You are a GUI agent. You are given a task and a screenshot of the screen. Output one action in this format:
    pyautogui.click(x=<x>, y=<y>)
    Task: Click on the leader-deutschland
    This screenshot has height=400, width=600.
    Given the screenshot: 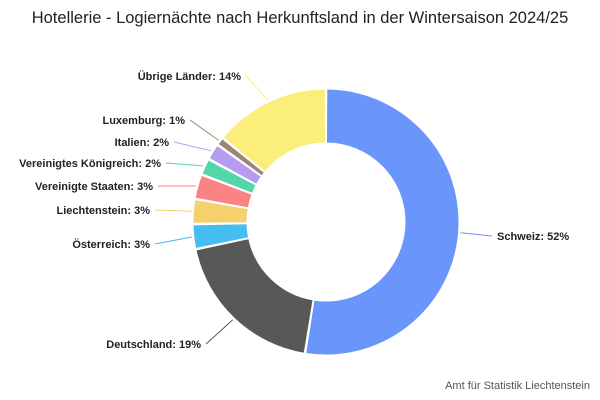 What is the action you would take?
    pyautogui.click(x=219, y=332)
    